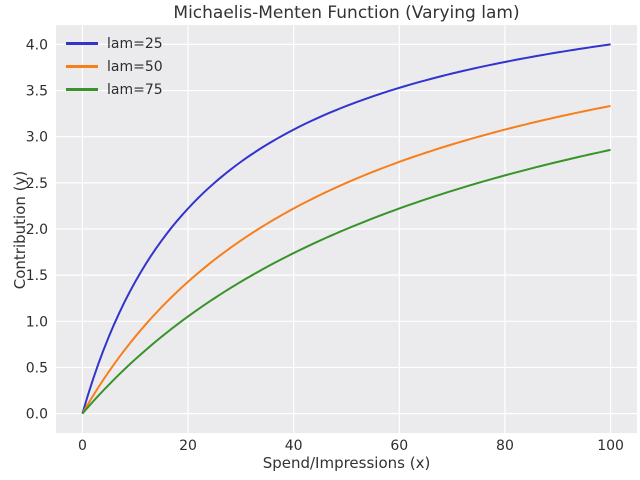  Describe the element at coordinates (135, 89) in the screenshot. I see `legend-item-label: lam=75` at that location.